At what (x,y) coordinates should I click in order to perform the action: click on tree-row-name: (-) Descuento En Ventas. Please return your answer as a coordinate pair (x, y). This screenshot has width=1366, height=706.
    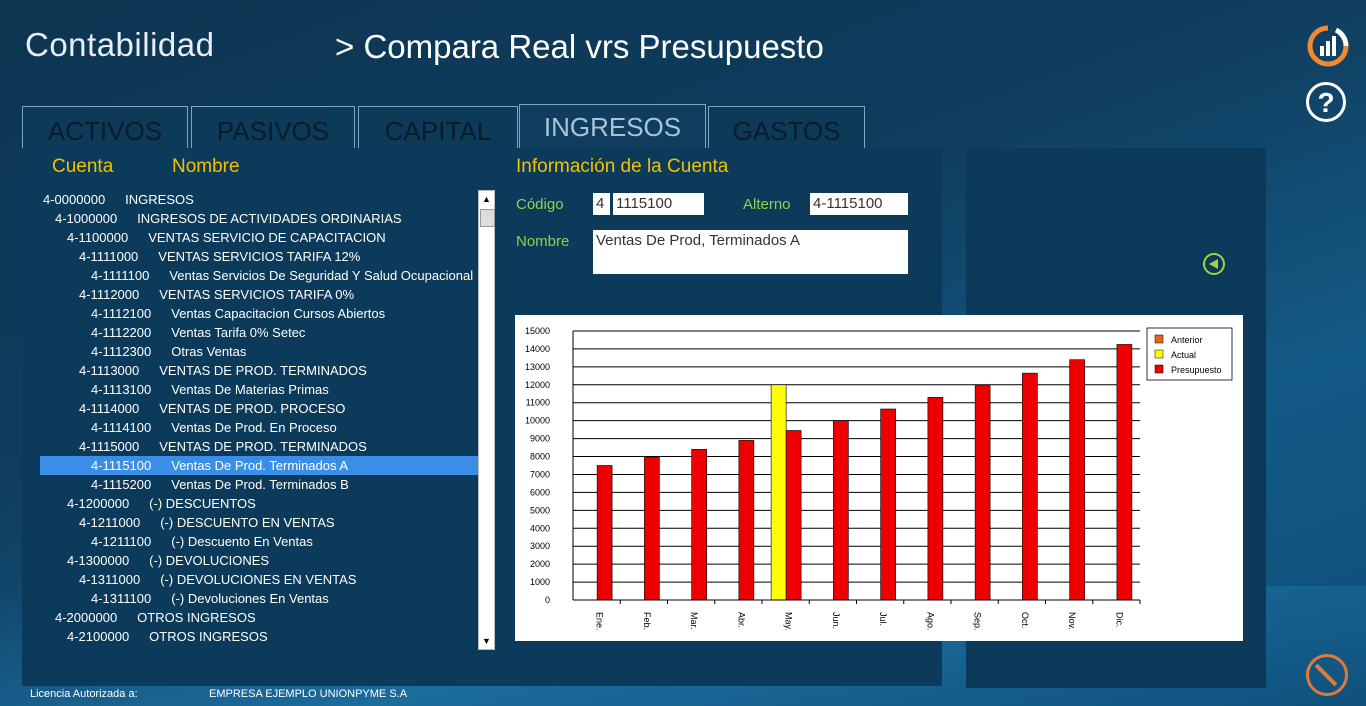
    Looking at the image, I should click on (242, 541).